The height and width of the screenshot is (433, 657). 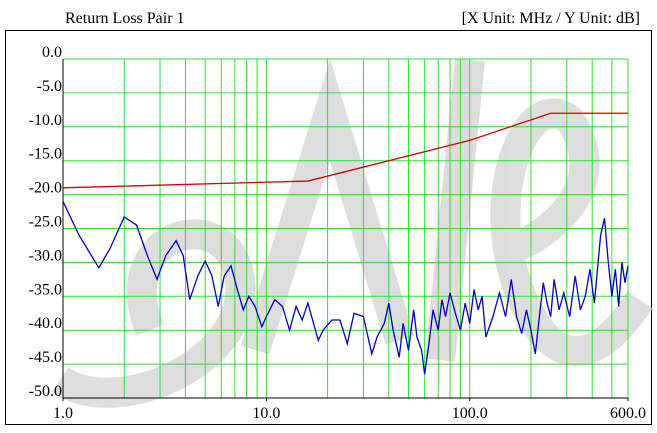 What do you see at coordinates (551, 18) in the screenshot?
I see `chart-subtitle: [X Unit: MHz / Y Unit: dB]` at bounding box center [551, 18].